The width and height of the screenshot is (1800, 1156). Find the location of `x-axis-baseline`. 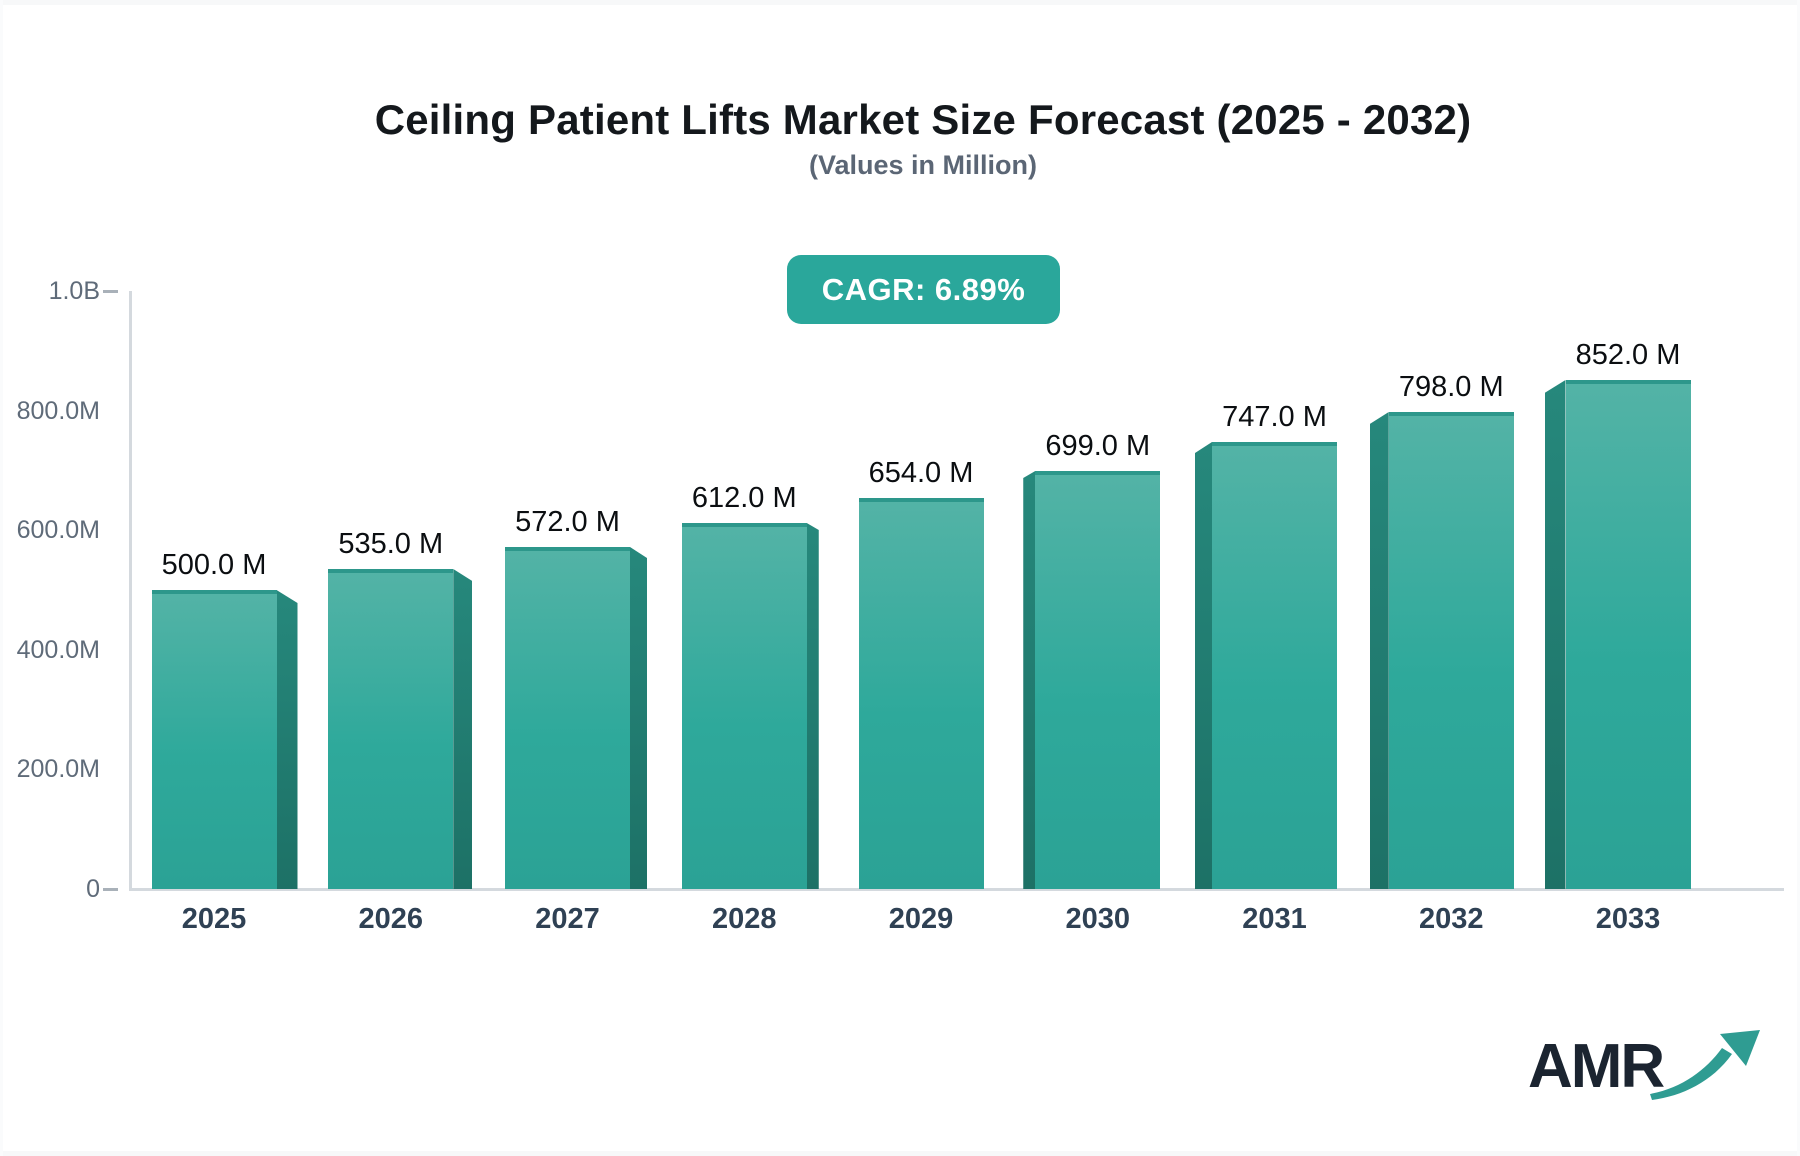

x-axis-baseline is located at coordinates (956, 889).